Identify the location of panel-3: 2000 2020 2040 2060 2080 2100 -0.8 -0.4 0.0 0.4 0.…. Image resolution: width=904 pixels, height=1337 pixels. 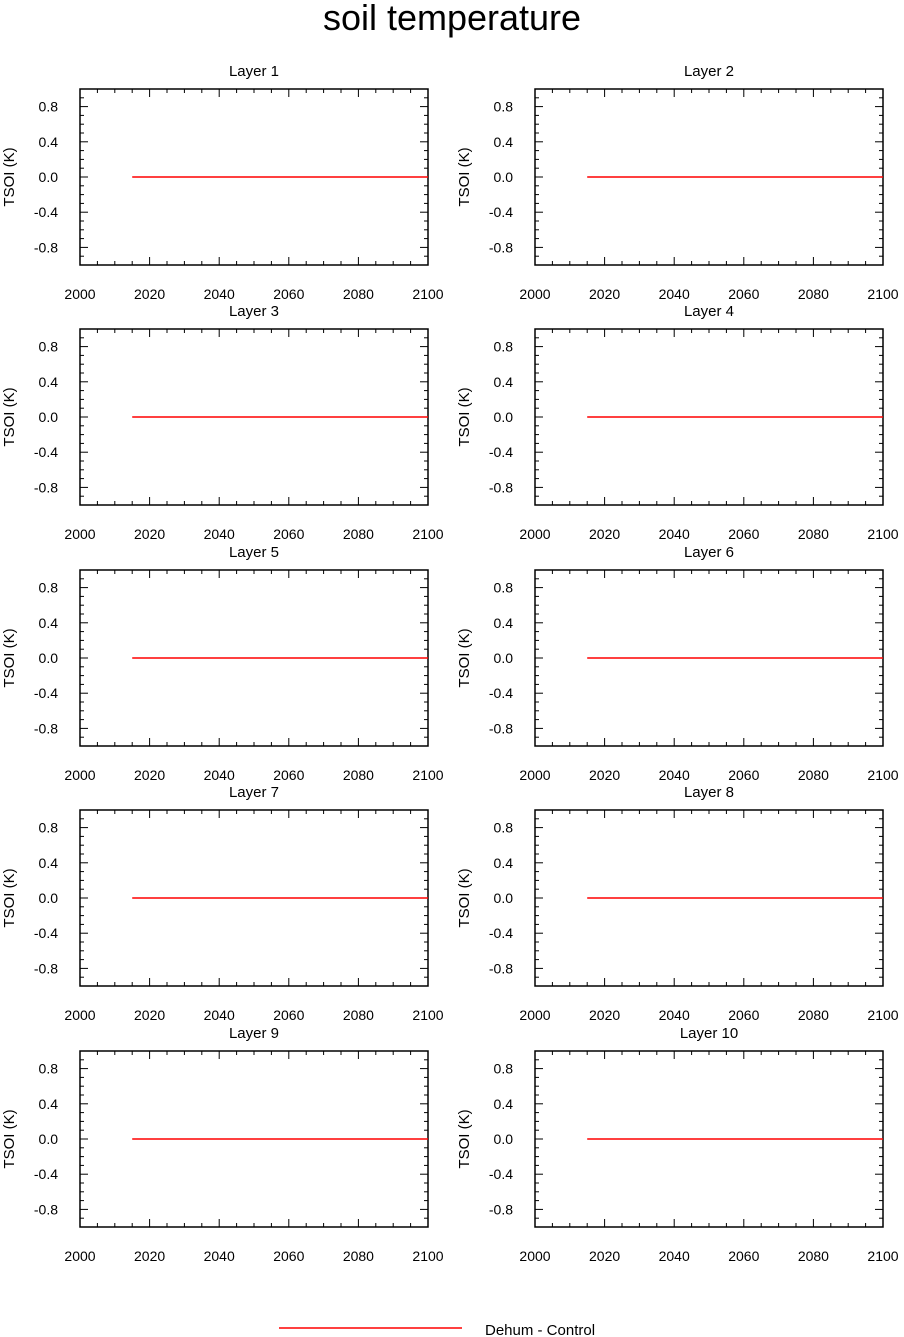
(222, 422).